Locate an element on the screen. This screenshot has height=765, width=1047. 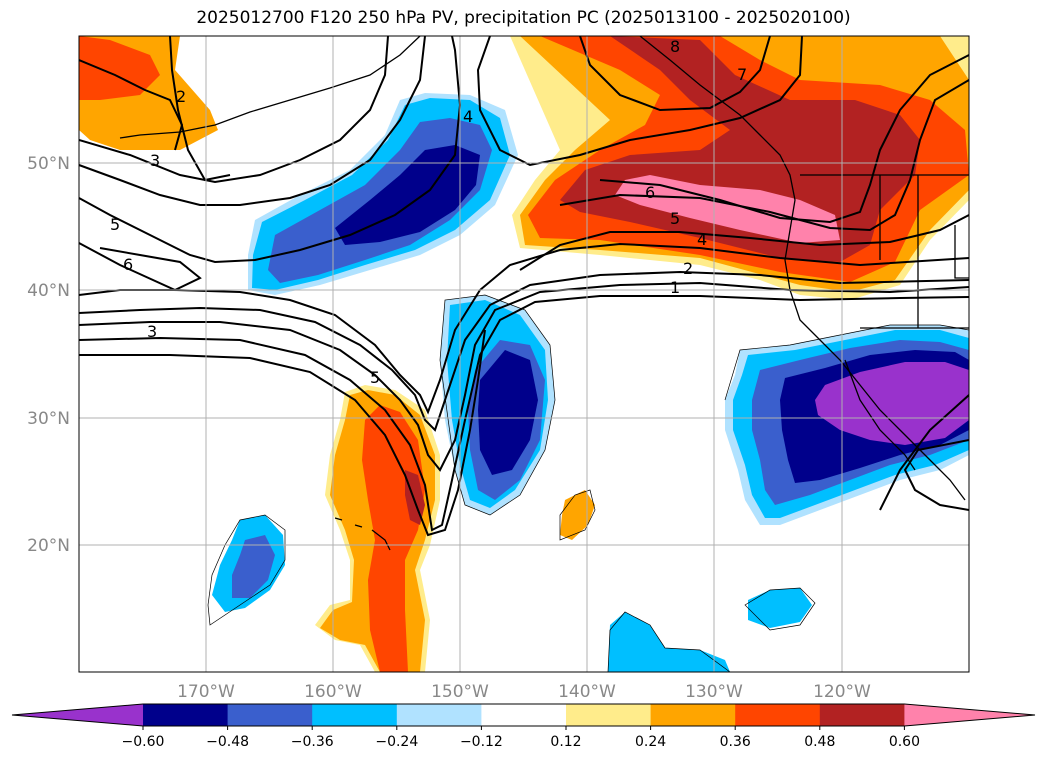
colorbar-tick-label: −0.48 is located at coordinates (227, 742).